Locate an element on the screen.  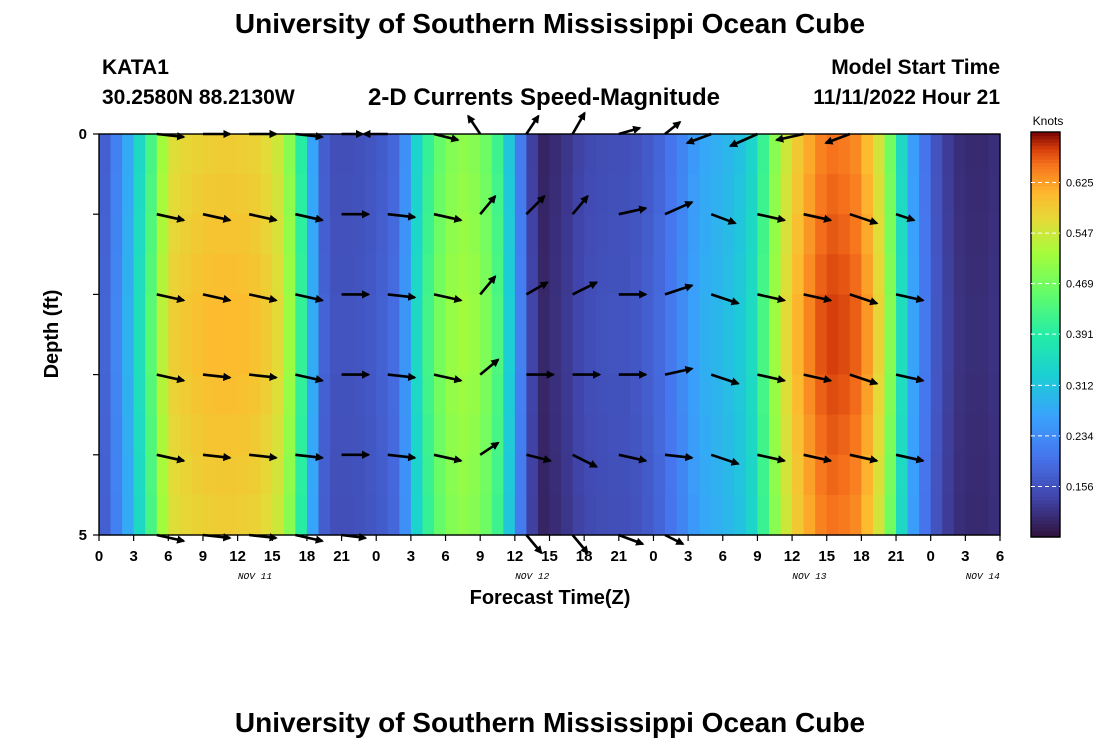
y-tick-label: 5 is located at coordinates (83, 535).